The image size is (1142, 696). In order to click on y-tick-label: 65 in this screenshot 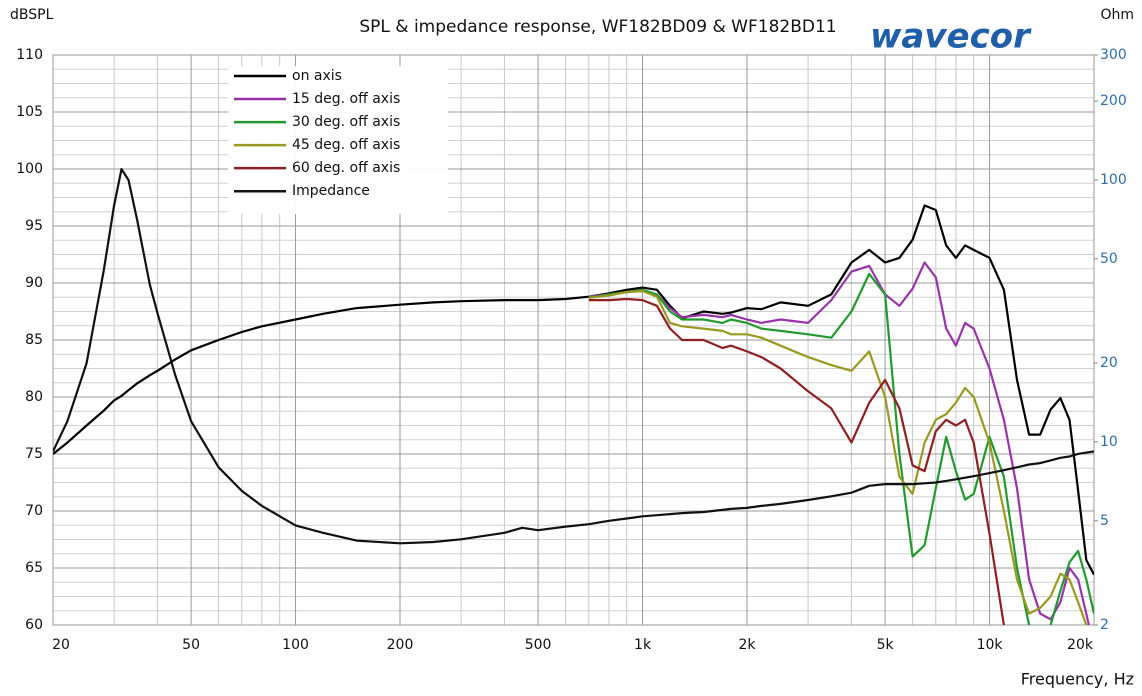, I will do `click(34, 568)`.